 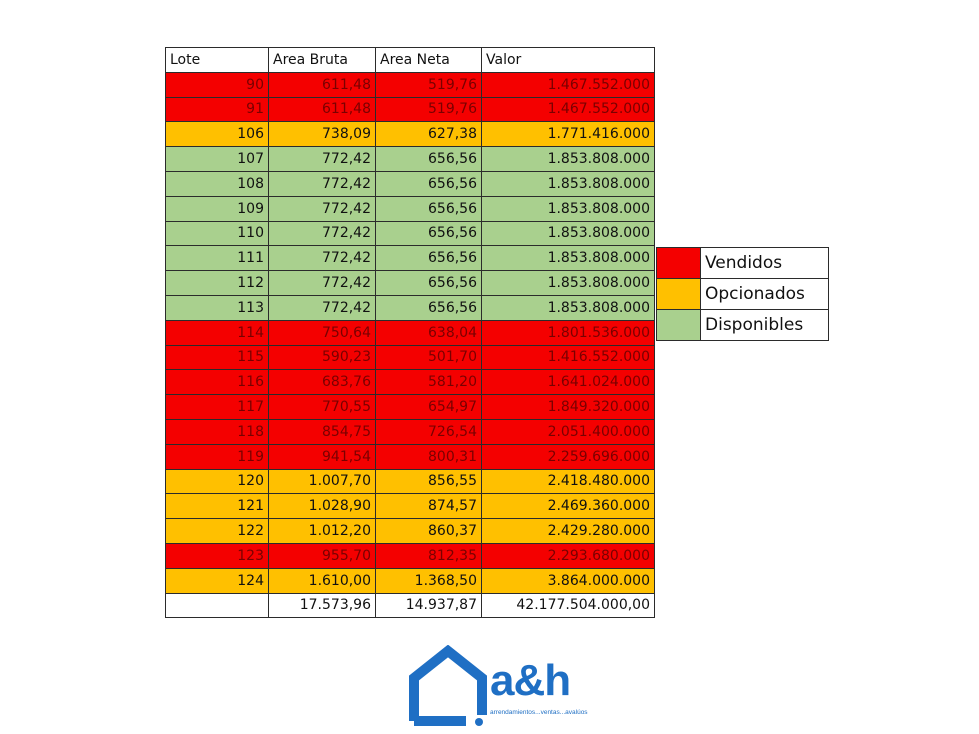 I want to click on lote-cell: 111, so click(x=217, y=258).